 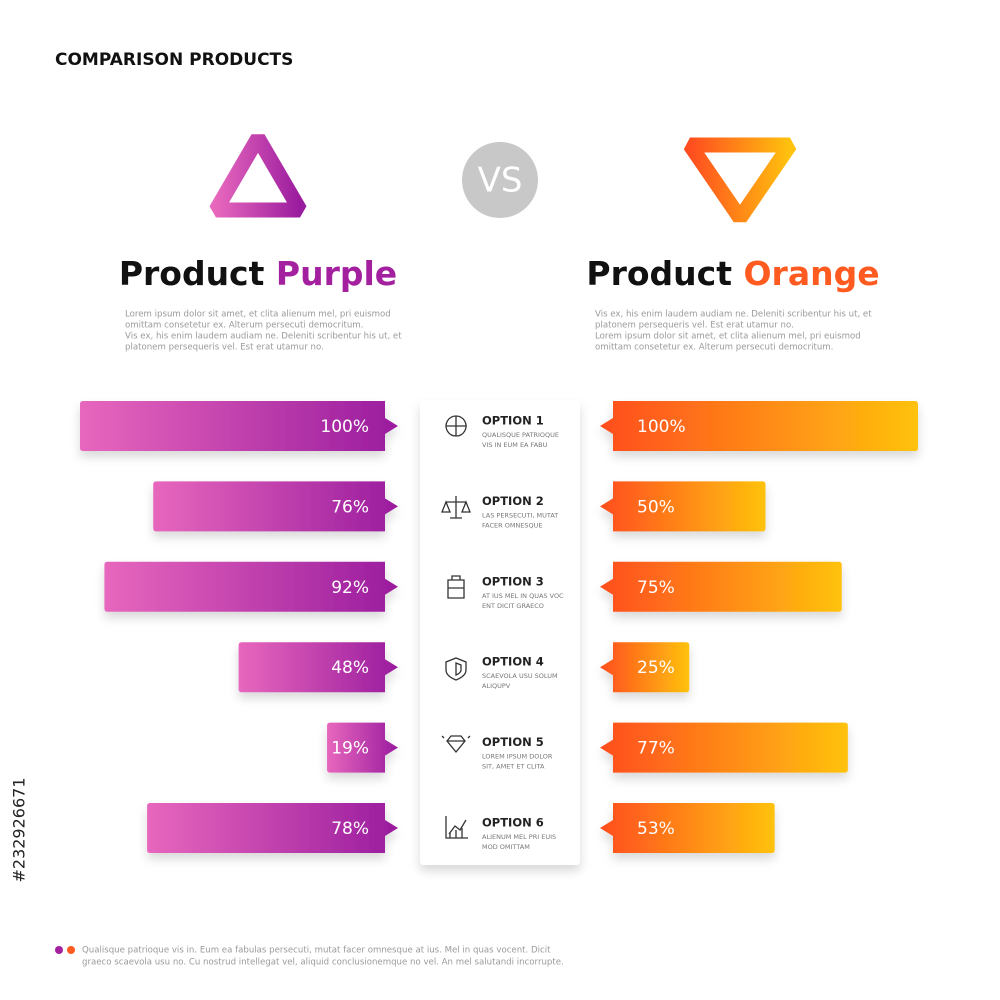 What do you see at coordinates (513, 662) in the screenshot?
I see `option-title: OPTION 4` at bounding box center [513, 662].